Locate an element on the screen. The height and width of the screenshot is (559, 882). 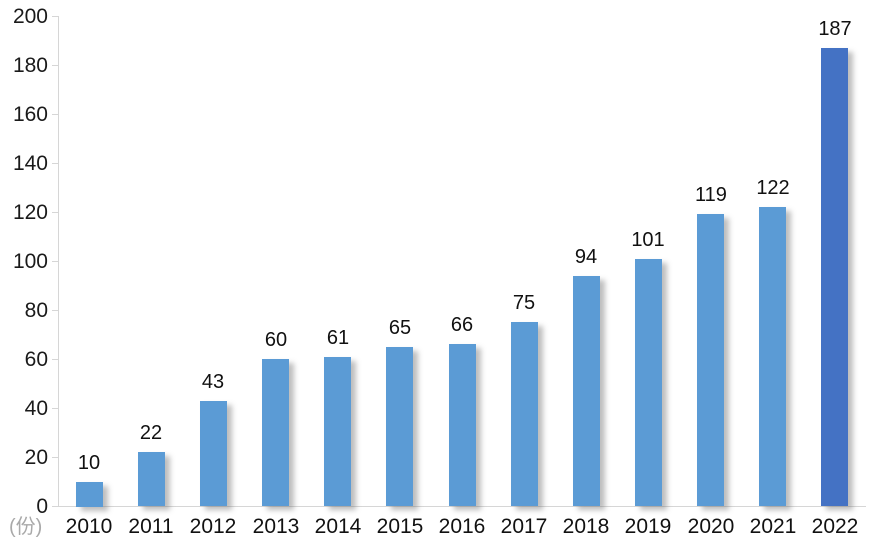
bar-value-label-2017: 75 is located at coordinates (524, 303).